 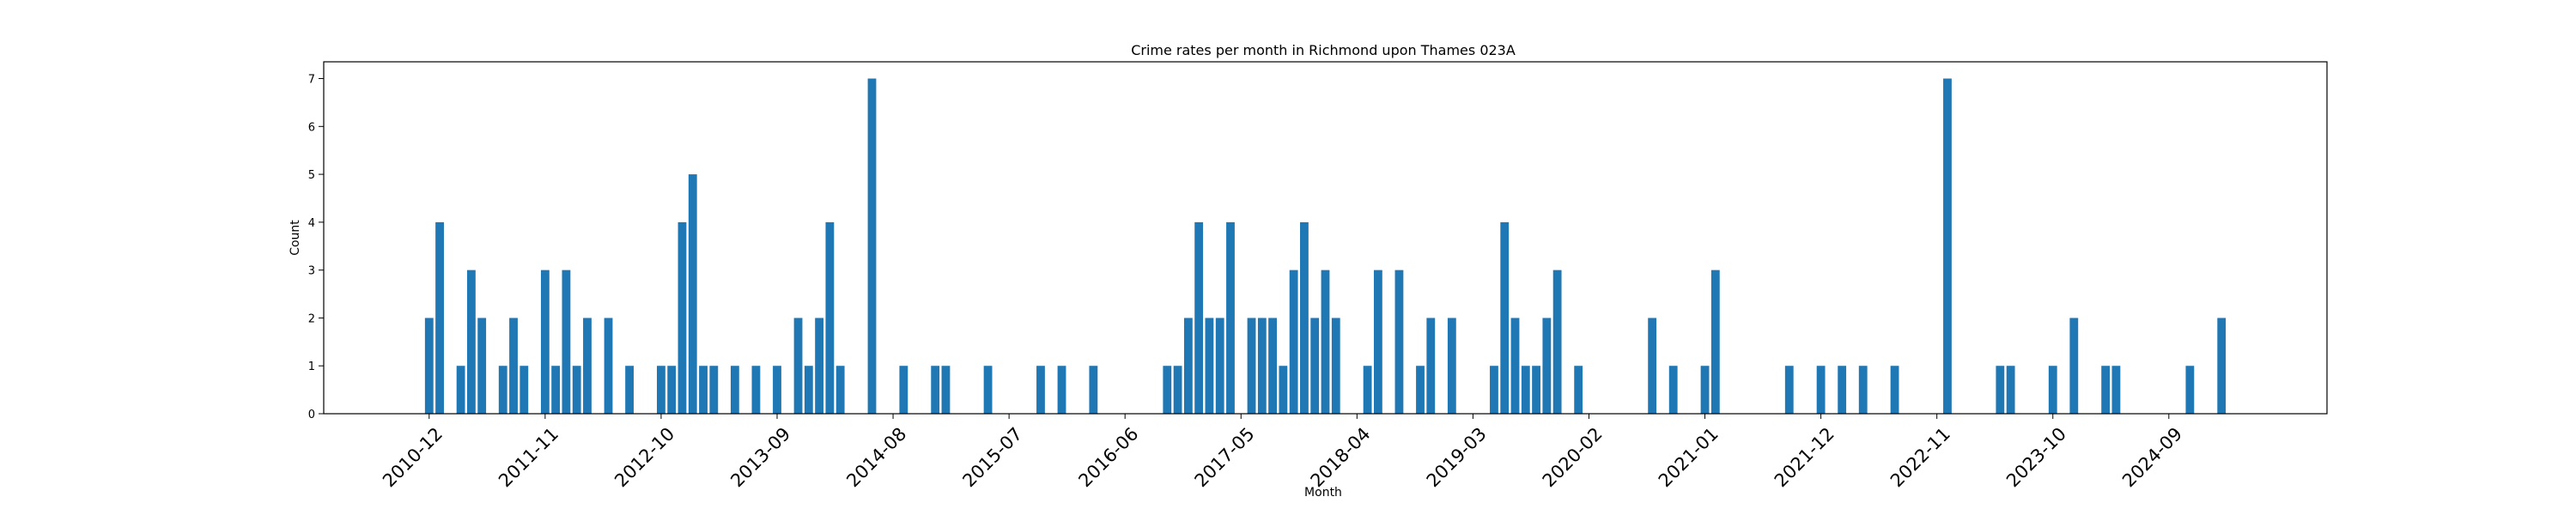 What do you see at coordinates (312, 318) in the screenshot?
I see `y-tick-label: 2` at bounding box center [312, 318].